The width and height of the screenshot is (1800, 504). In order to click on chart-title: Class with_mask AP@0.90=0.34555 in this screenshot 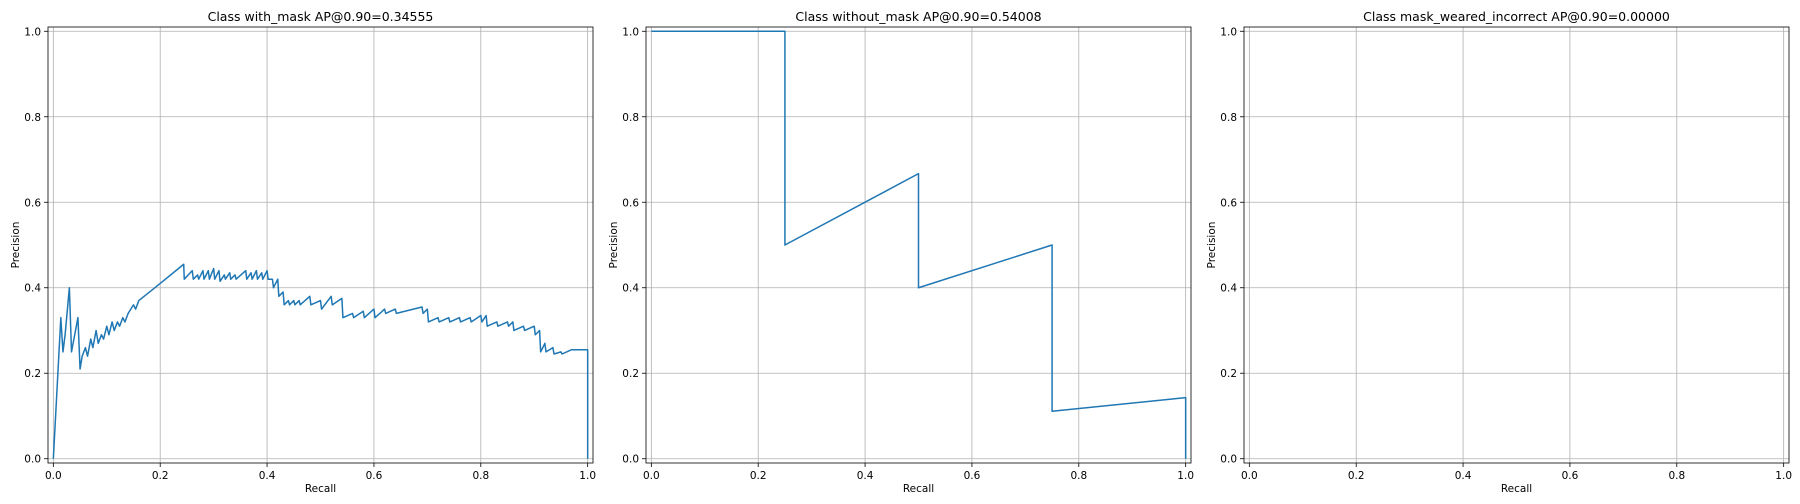, I will do `click(321, 16)`.